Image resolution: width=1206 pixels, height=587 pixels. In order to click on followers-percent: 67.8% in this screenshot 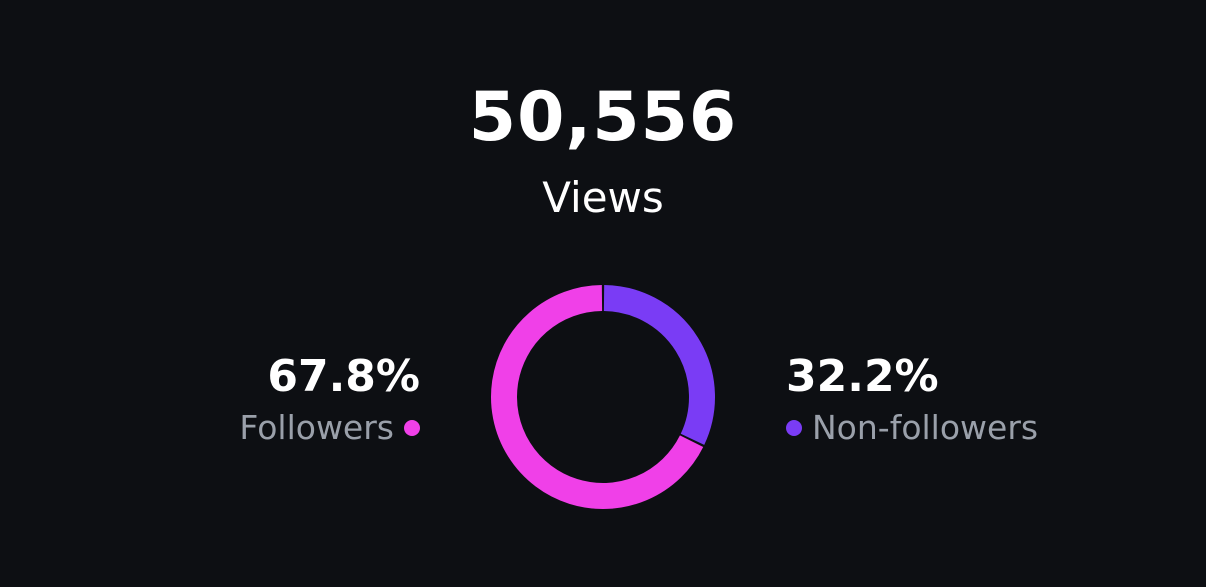, I will do `click(343, 376)`.